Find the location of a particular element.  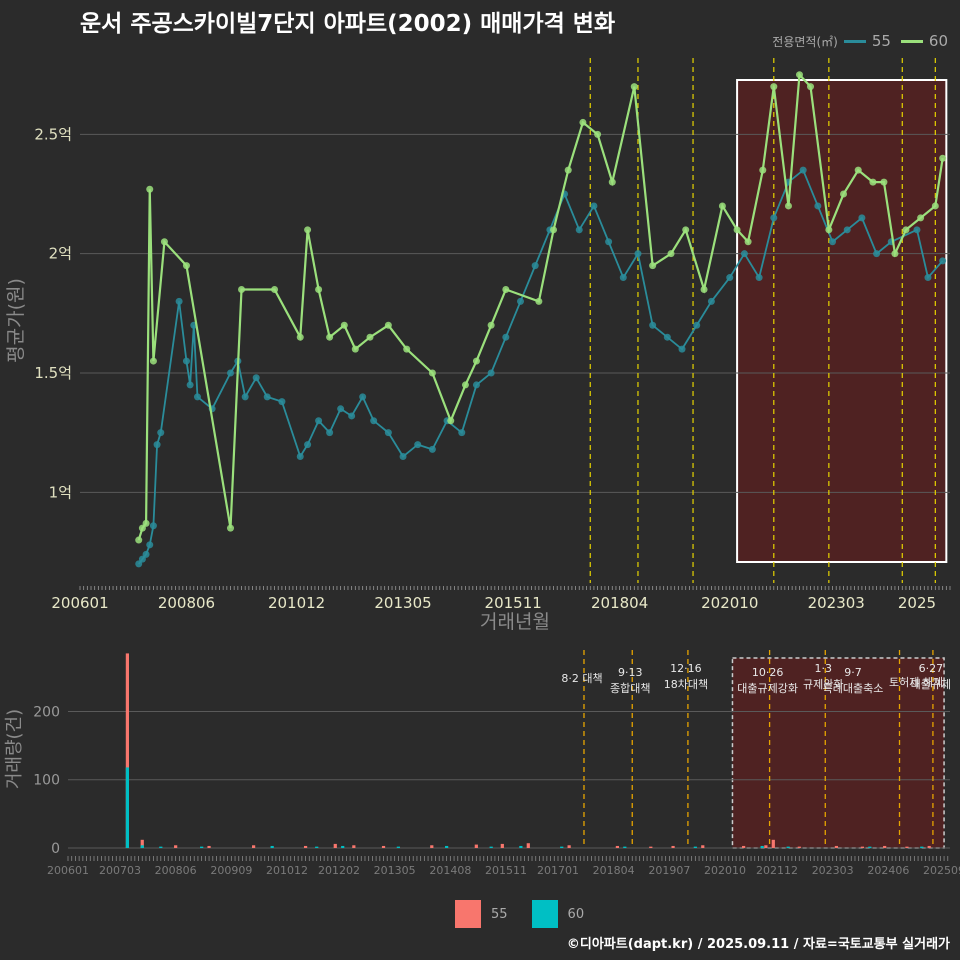

policy-label: 규제완화 is located at coordinates (823, 684).